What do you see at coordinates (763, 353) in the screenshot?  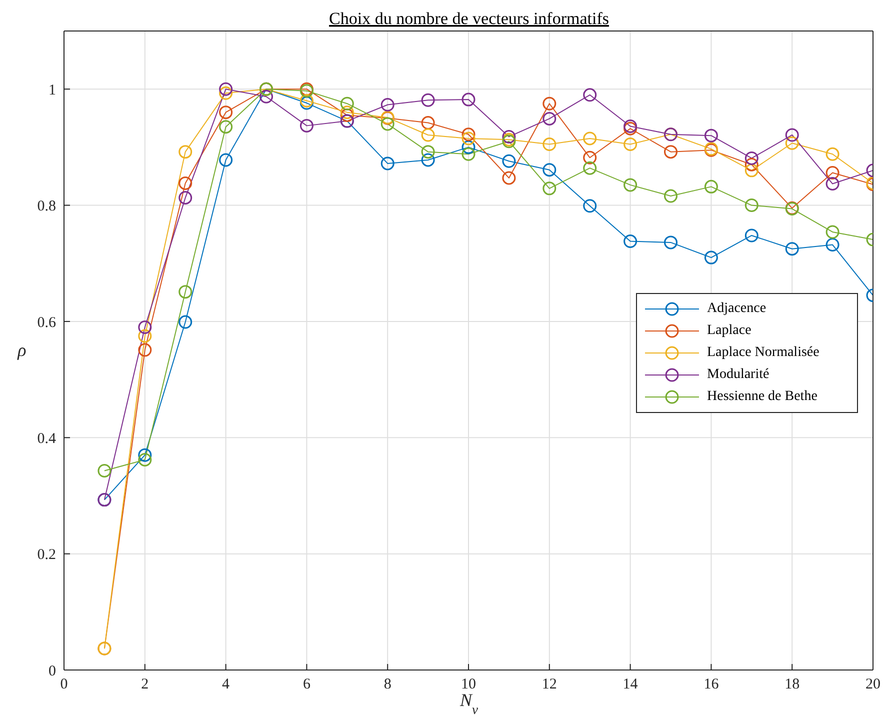 I see `legend-label: Laplace Normalisée` at bounding box center [763, 353].